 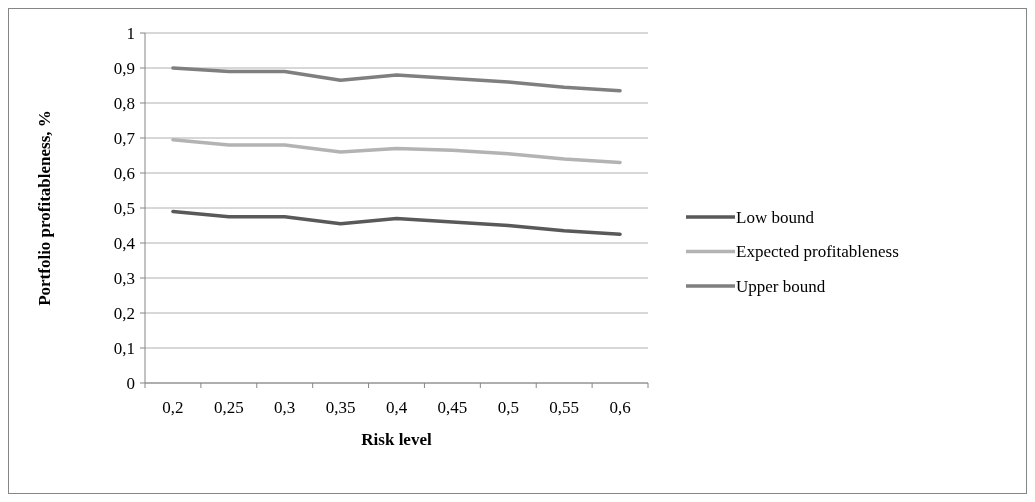 I want to click on y-tick-label: 0,5, so click(x=124, y=208).